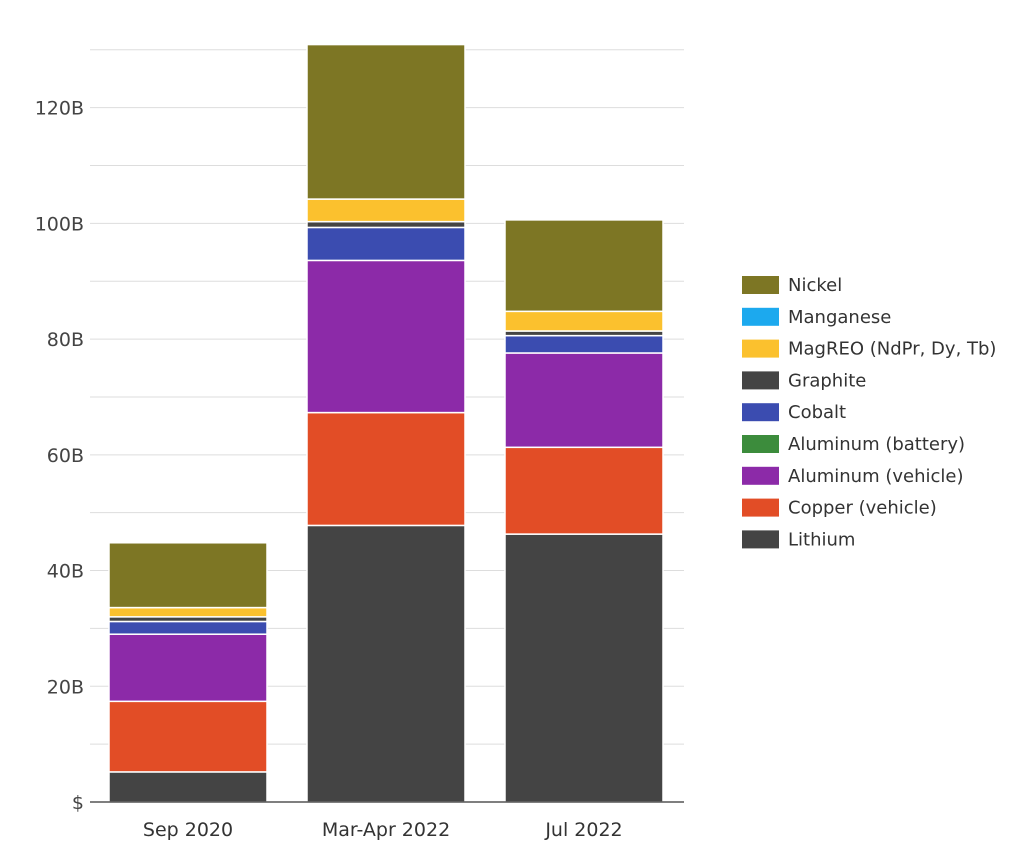 The image size is (1024, 859). What do you see at coordinates (188, 736) in the screenshot?
I see `bar-segment-copper-vehicle-sep-2020` at bounding box center [188, 736].